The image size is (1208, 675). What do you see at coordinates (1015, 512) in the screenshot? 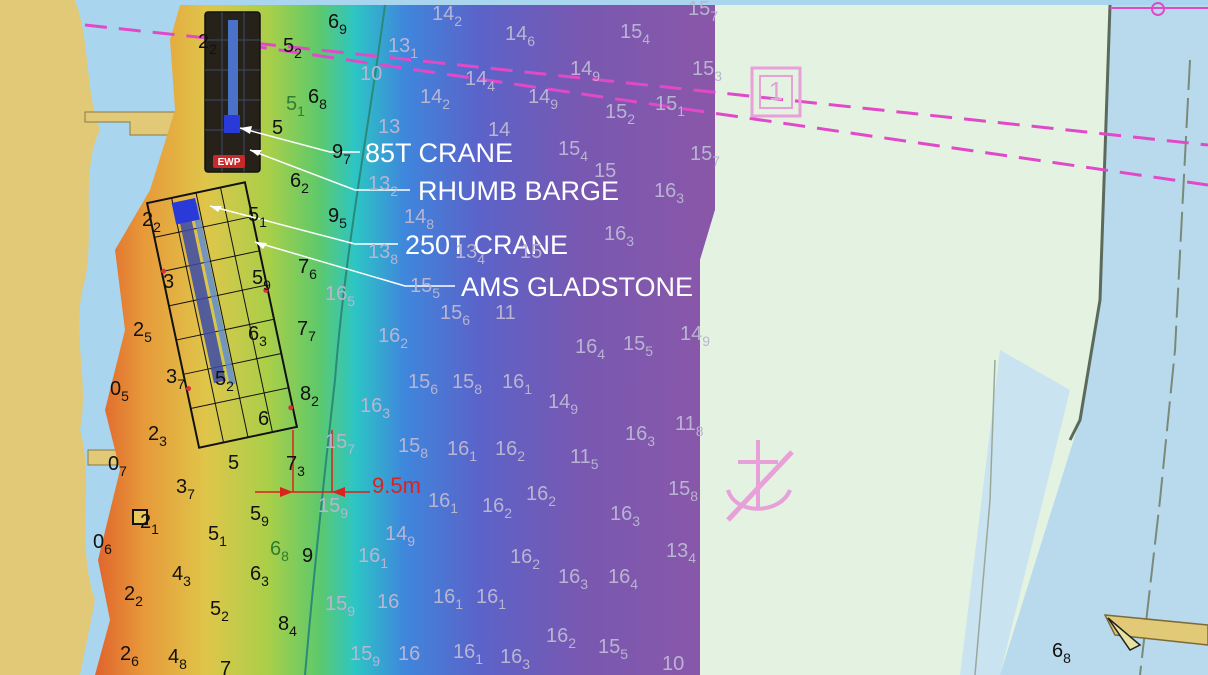
I see `shoal-area` at bounding box center [1015, 512].